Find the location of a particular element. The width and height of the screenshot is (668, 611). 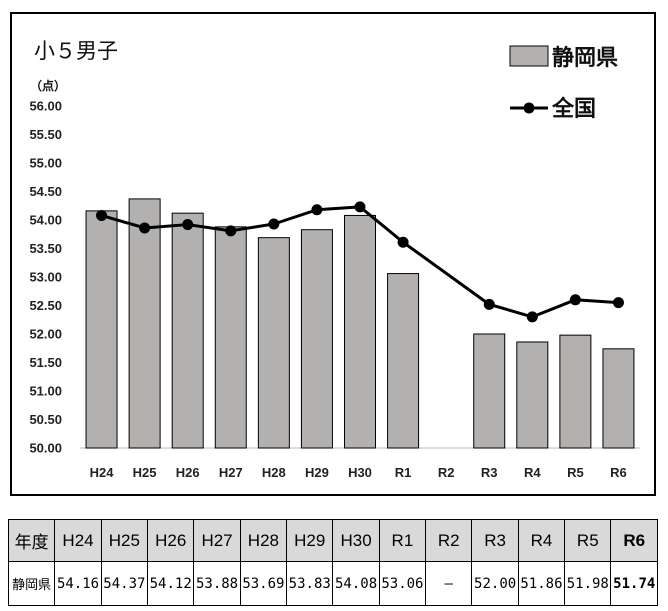

table-value-cell: ― is located at coordinates (449, 583).